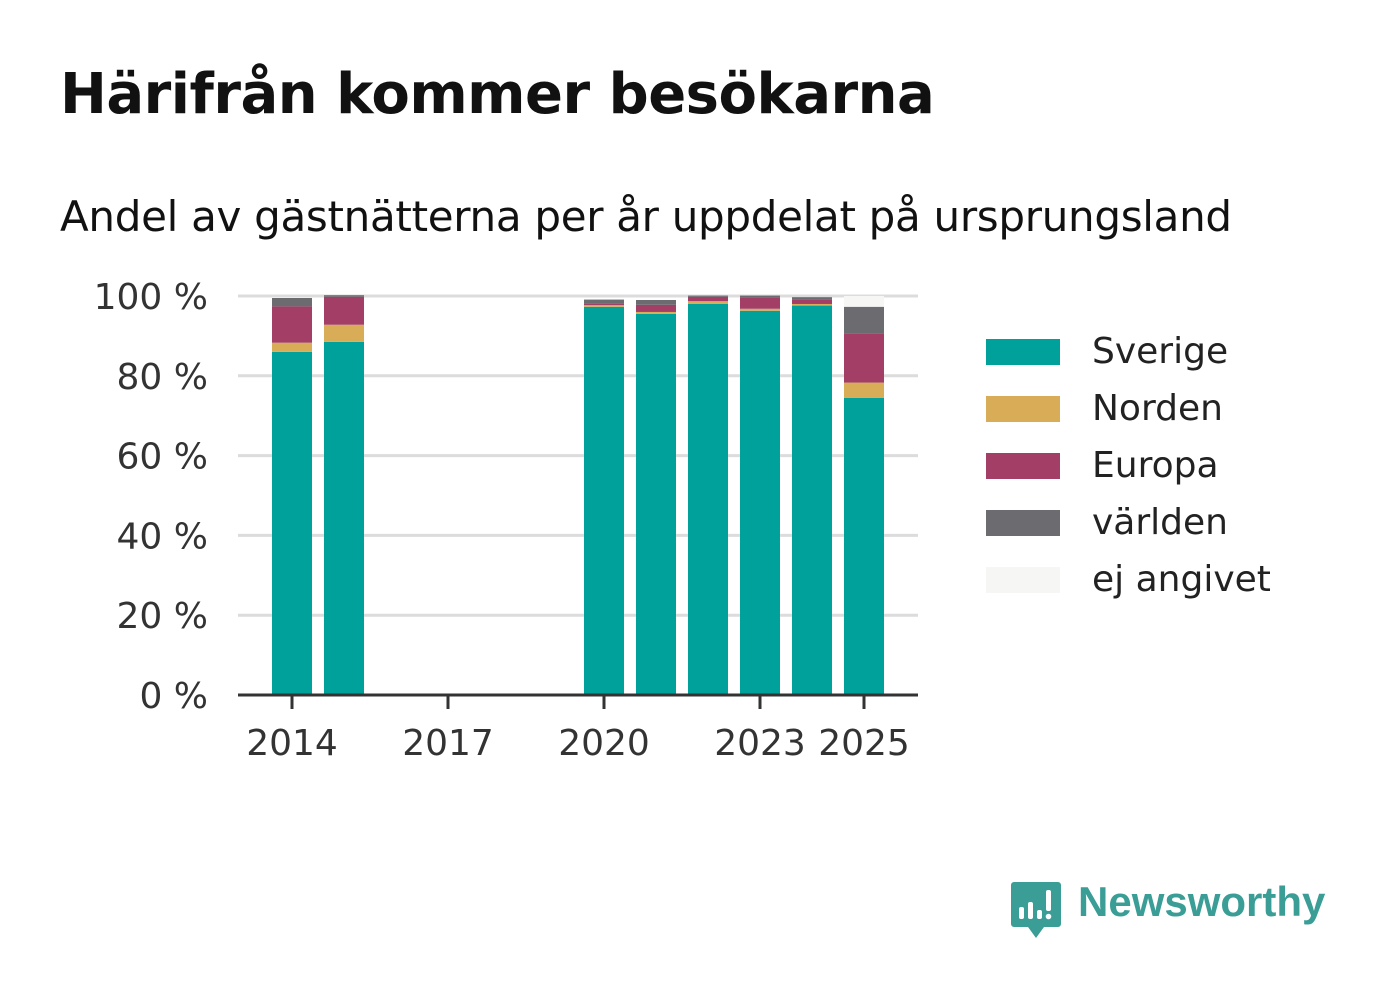 The height and width of the screenshot is (999, 1382). Describe the element at coordinates (1036, 910) in the screenshot. I see `newsworthy-logo-icon` at that location.